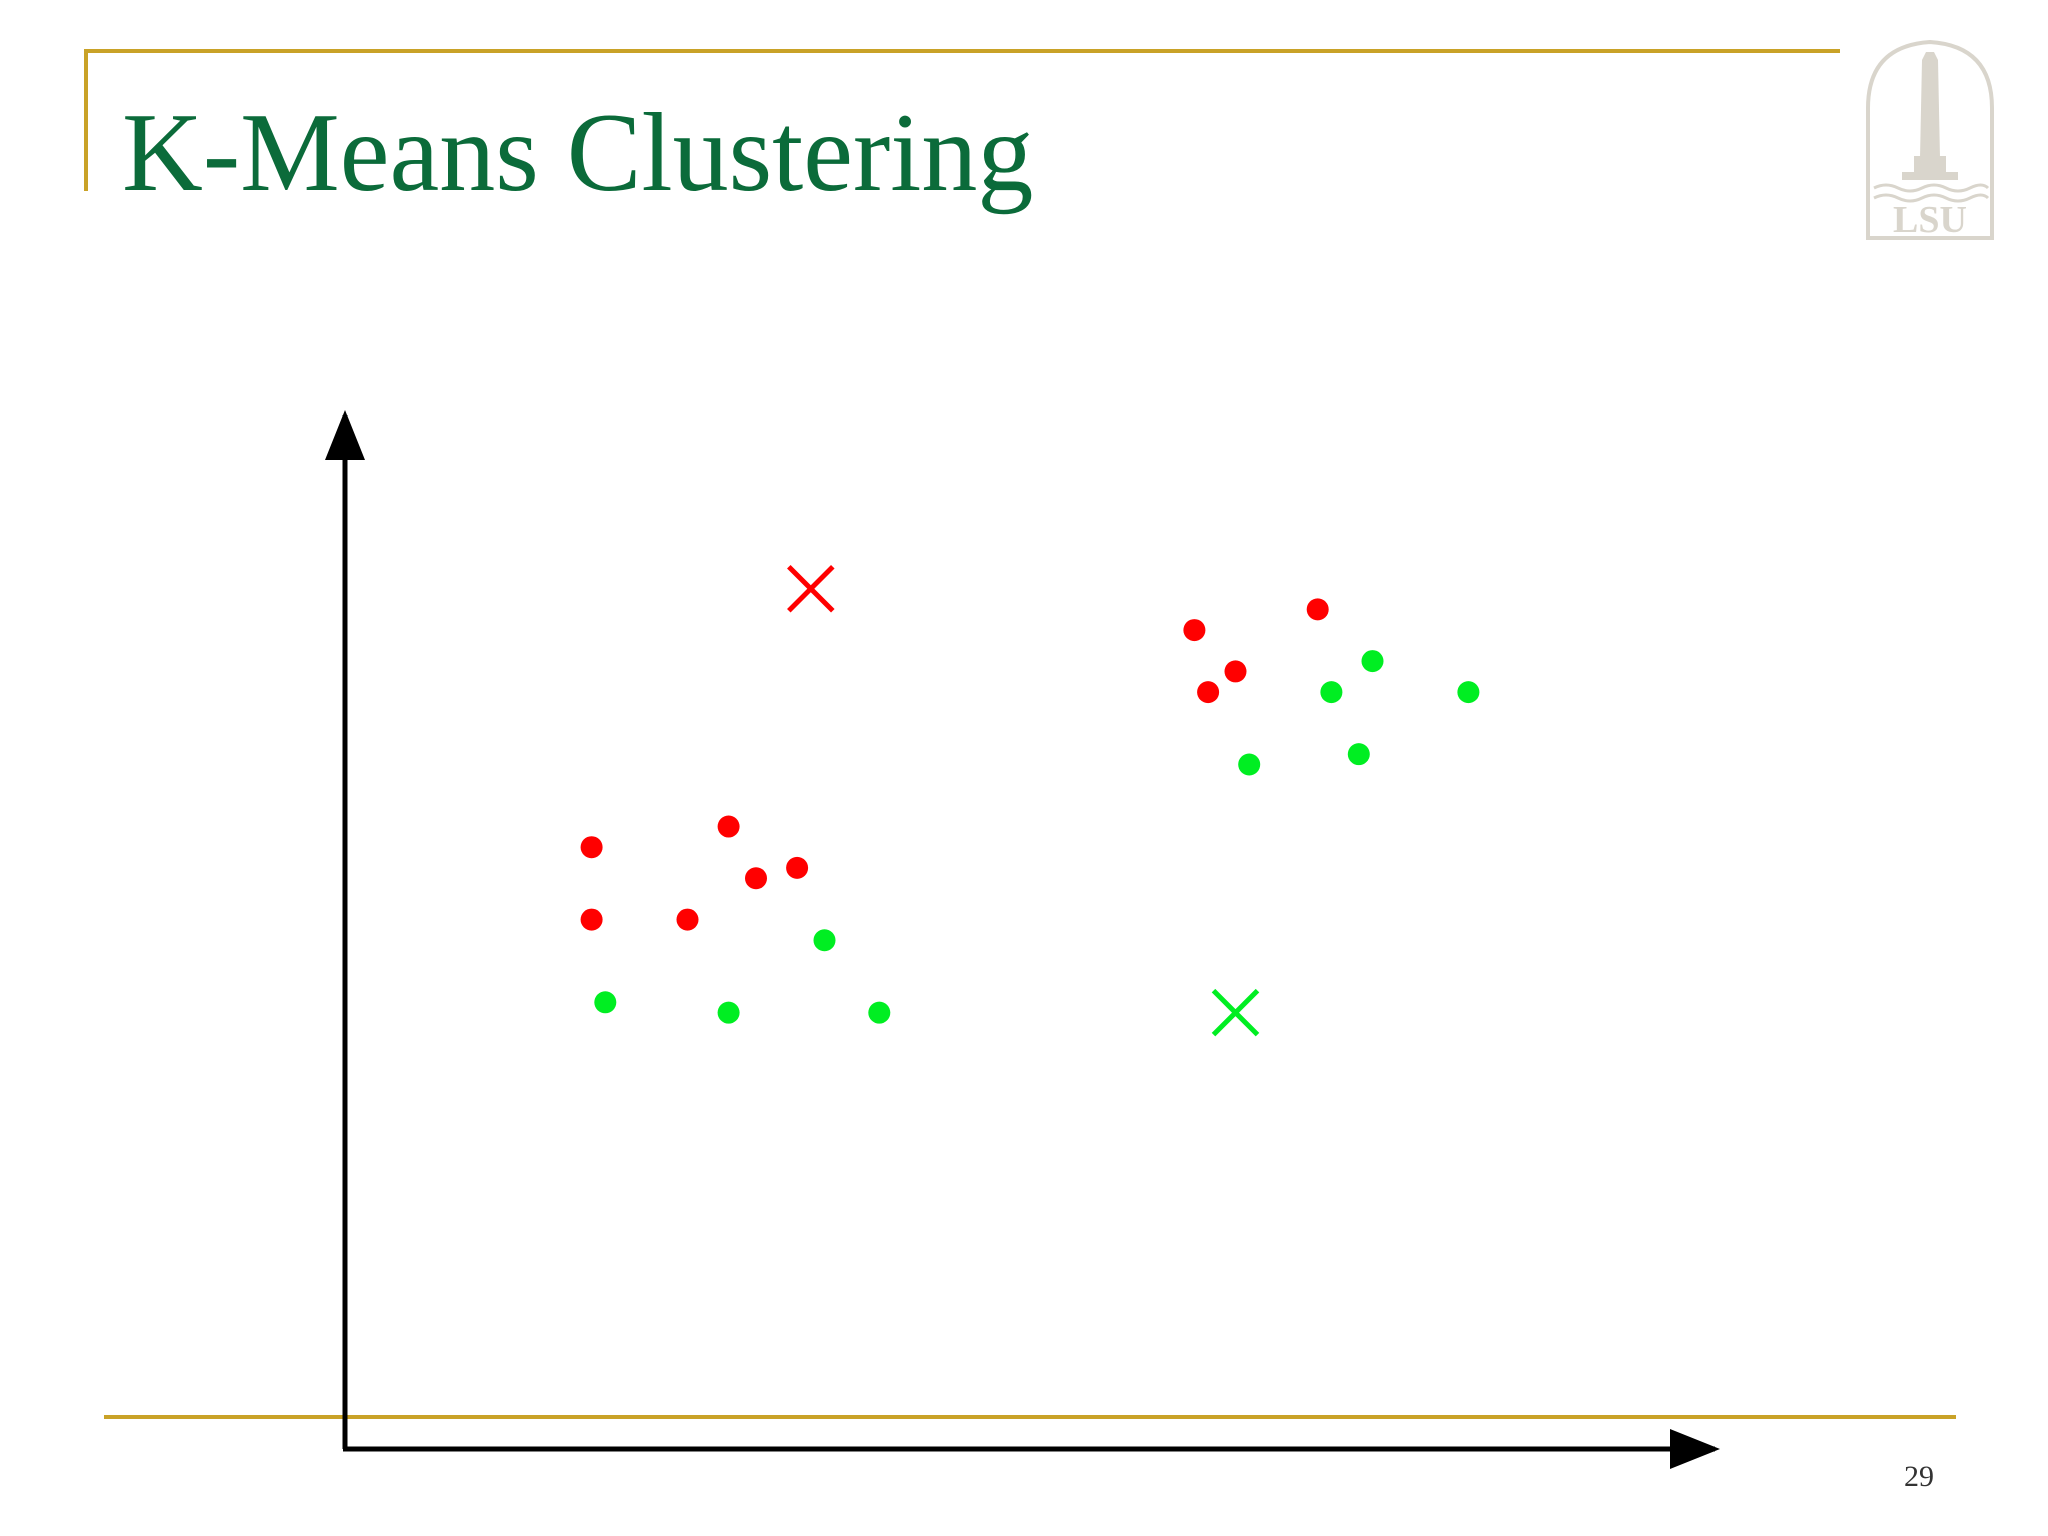 Image resolution: width=2048 pixels, height=1536 pixels. Describe the element at coordinates (1930, 140) in the screenshot. I see `lsu-logo: LSU` at that location.